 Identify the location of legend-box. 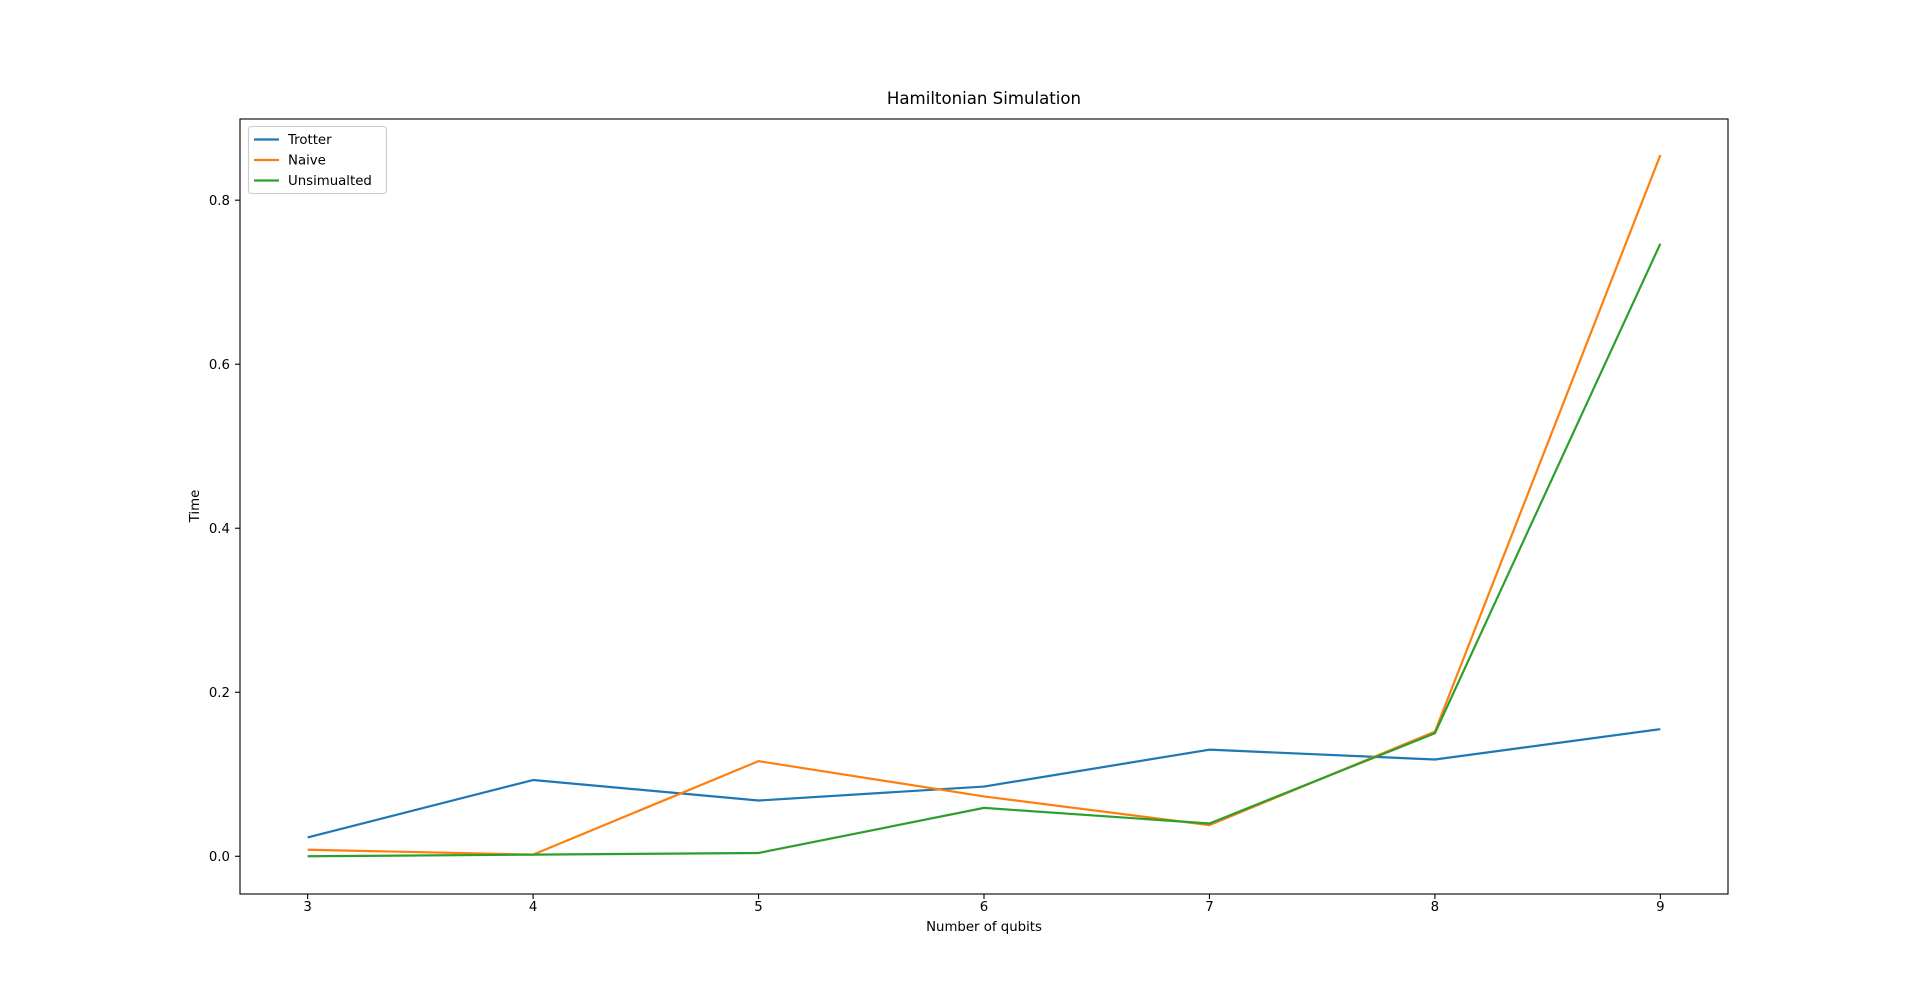
(317, 160).